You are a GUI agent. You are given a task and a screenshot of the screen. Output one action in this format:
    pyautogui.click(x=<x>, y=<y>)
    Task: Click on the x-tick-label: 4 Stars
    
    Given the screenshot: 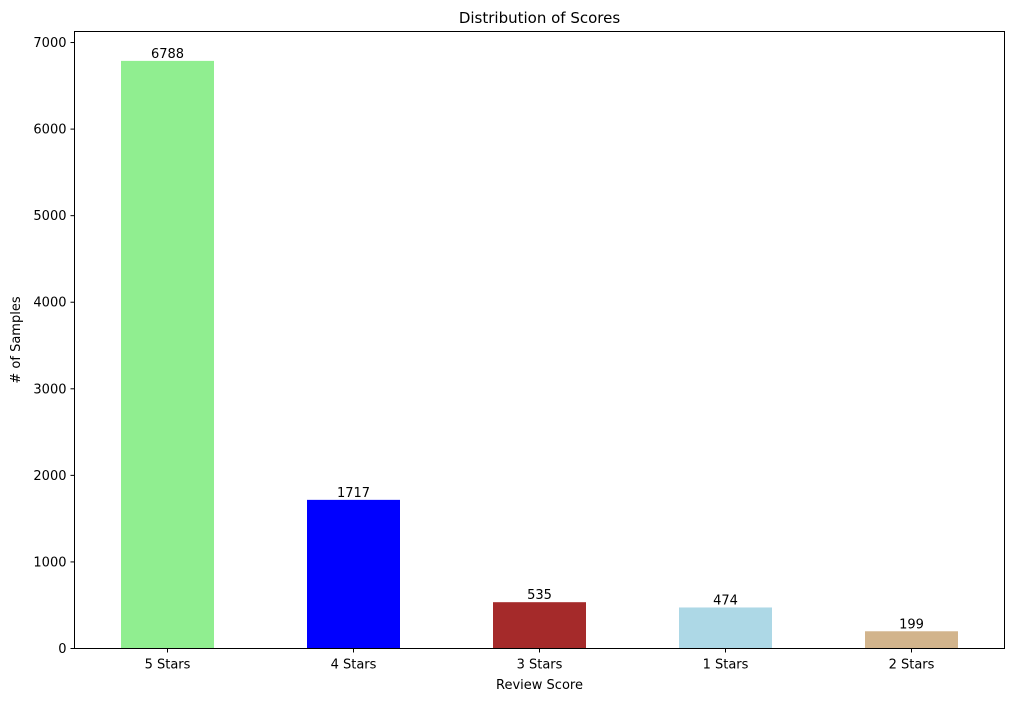 What is the action you would take?
    pyautogui.click(x=354, y=665)
    